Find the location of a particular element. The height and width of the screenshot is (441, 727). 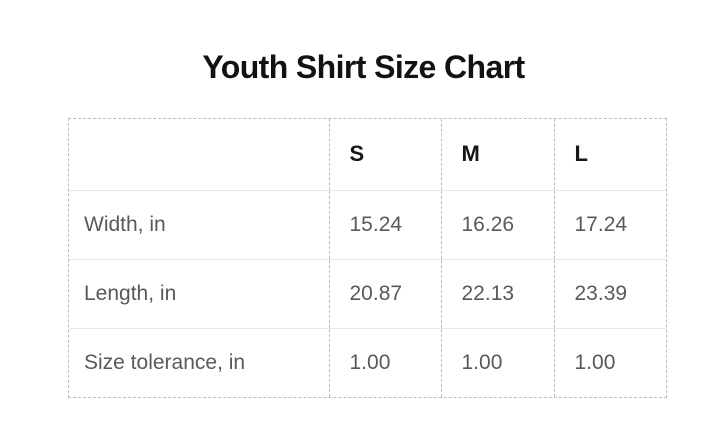

table-row-width: Width, in 15.24 16.26 17.24 is located at coordinates (367, 224).